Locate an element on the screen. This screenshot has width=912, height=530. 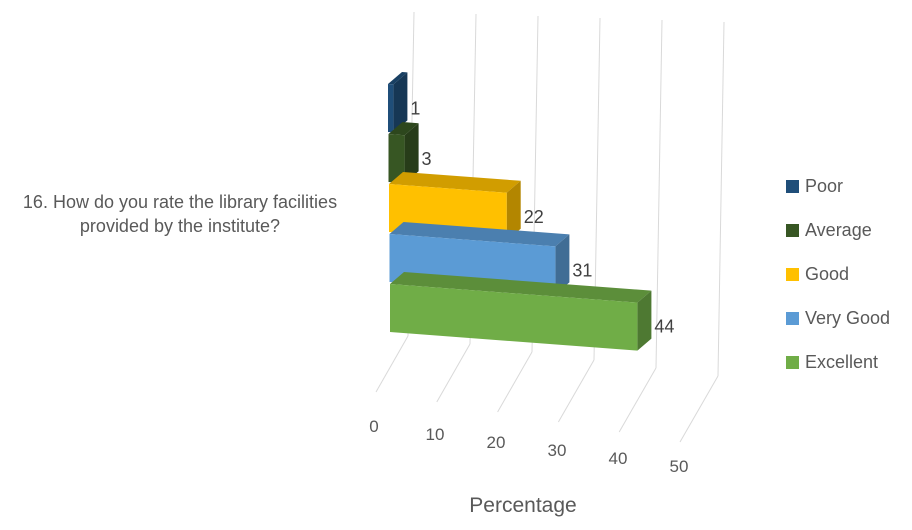
legend-item-excellent: Excellent is located at coordinates (838, 362).